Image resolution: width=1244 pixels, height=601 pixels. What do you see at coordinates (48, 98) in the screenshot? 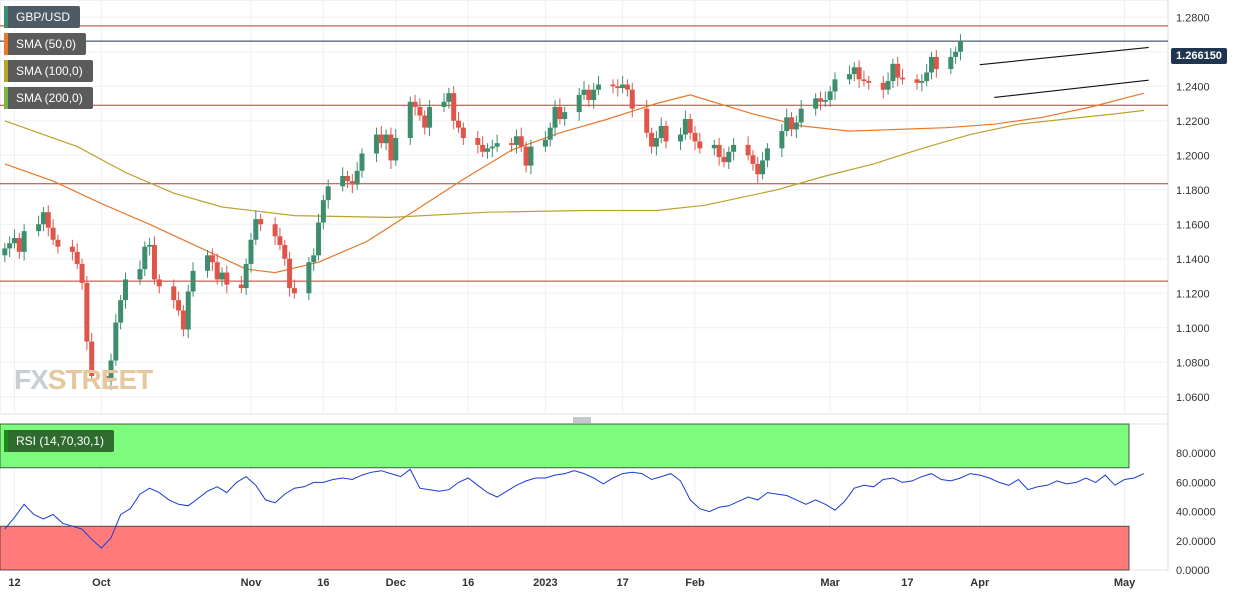
I see `legend-sma200: SMA (200,0)` at bounding box center [48, 98].